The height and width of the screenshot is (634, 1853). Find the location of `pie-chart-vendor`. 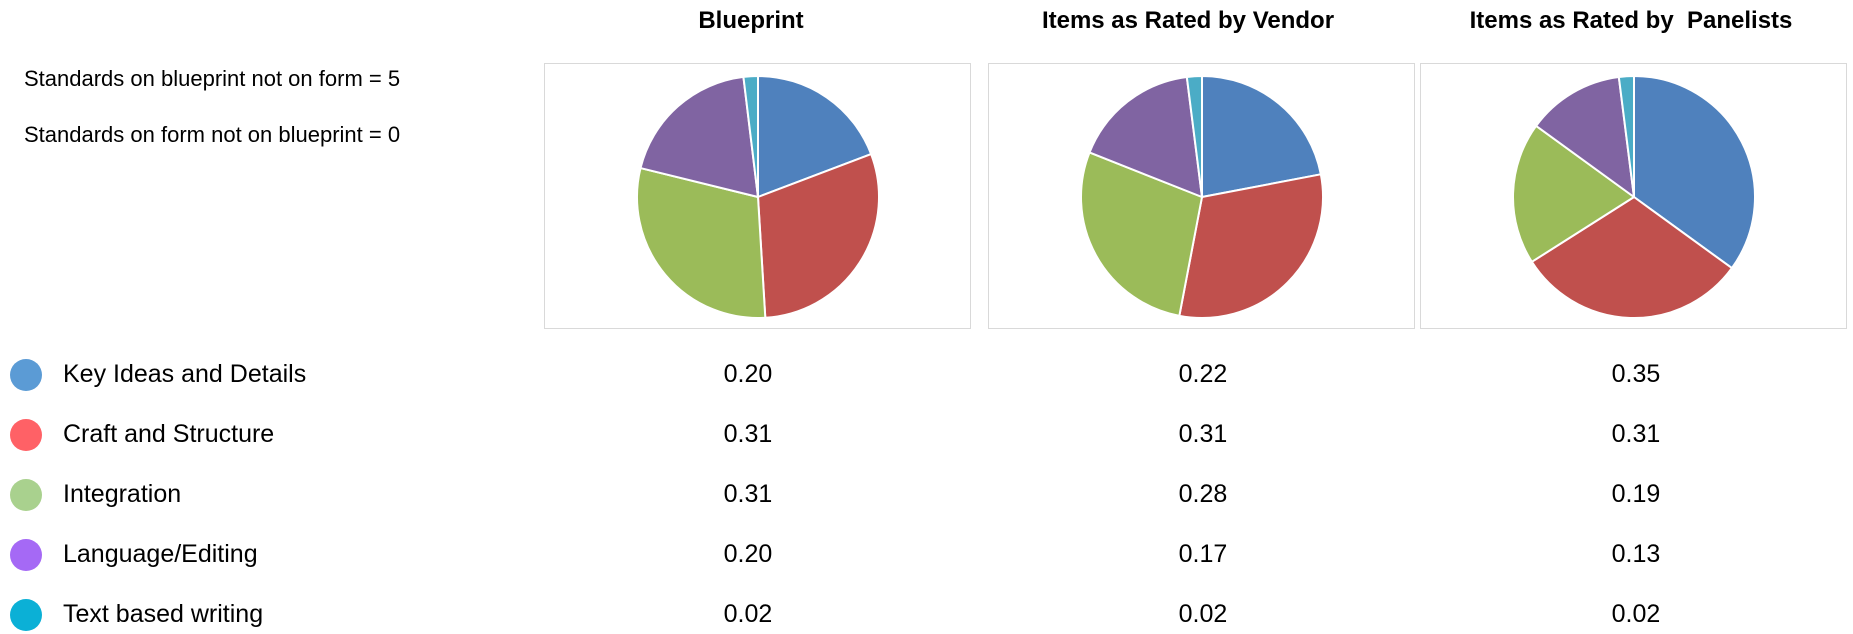

pie-chart-vendor is located at coordinates (1201, 196).